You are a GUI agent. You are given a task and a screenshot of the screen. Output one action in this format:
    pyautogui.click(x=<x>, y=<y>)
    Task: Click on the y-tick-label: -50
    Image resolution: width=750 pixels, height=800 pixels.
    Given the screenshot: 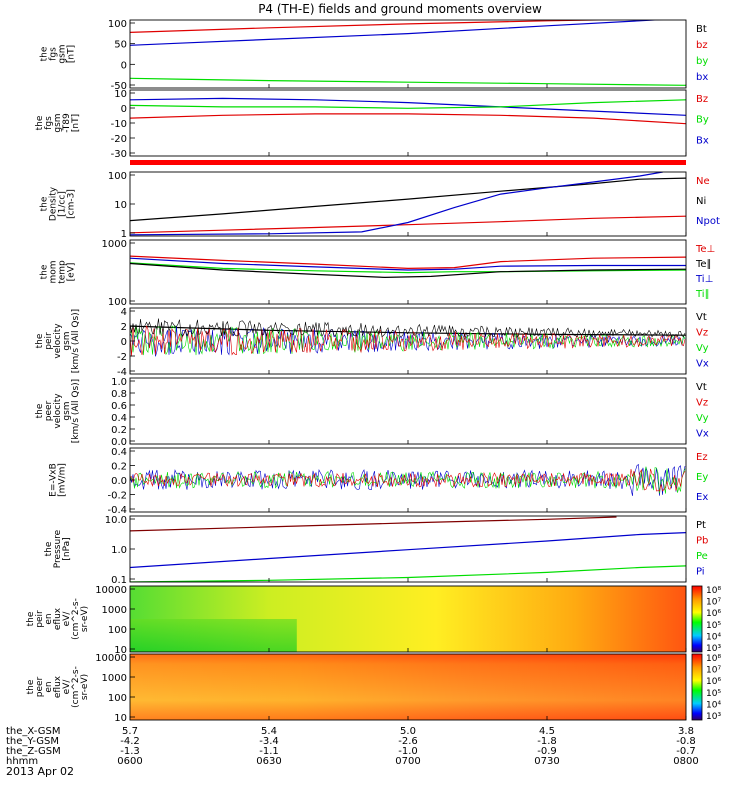 What is the action you would take?
    pyautogui.click(x=119, y=86)
    